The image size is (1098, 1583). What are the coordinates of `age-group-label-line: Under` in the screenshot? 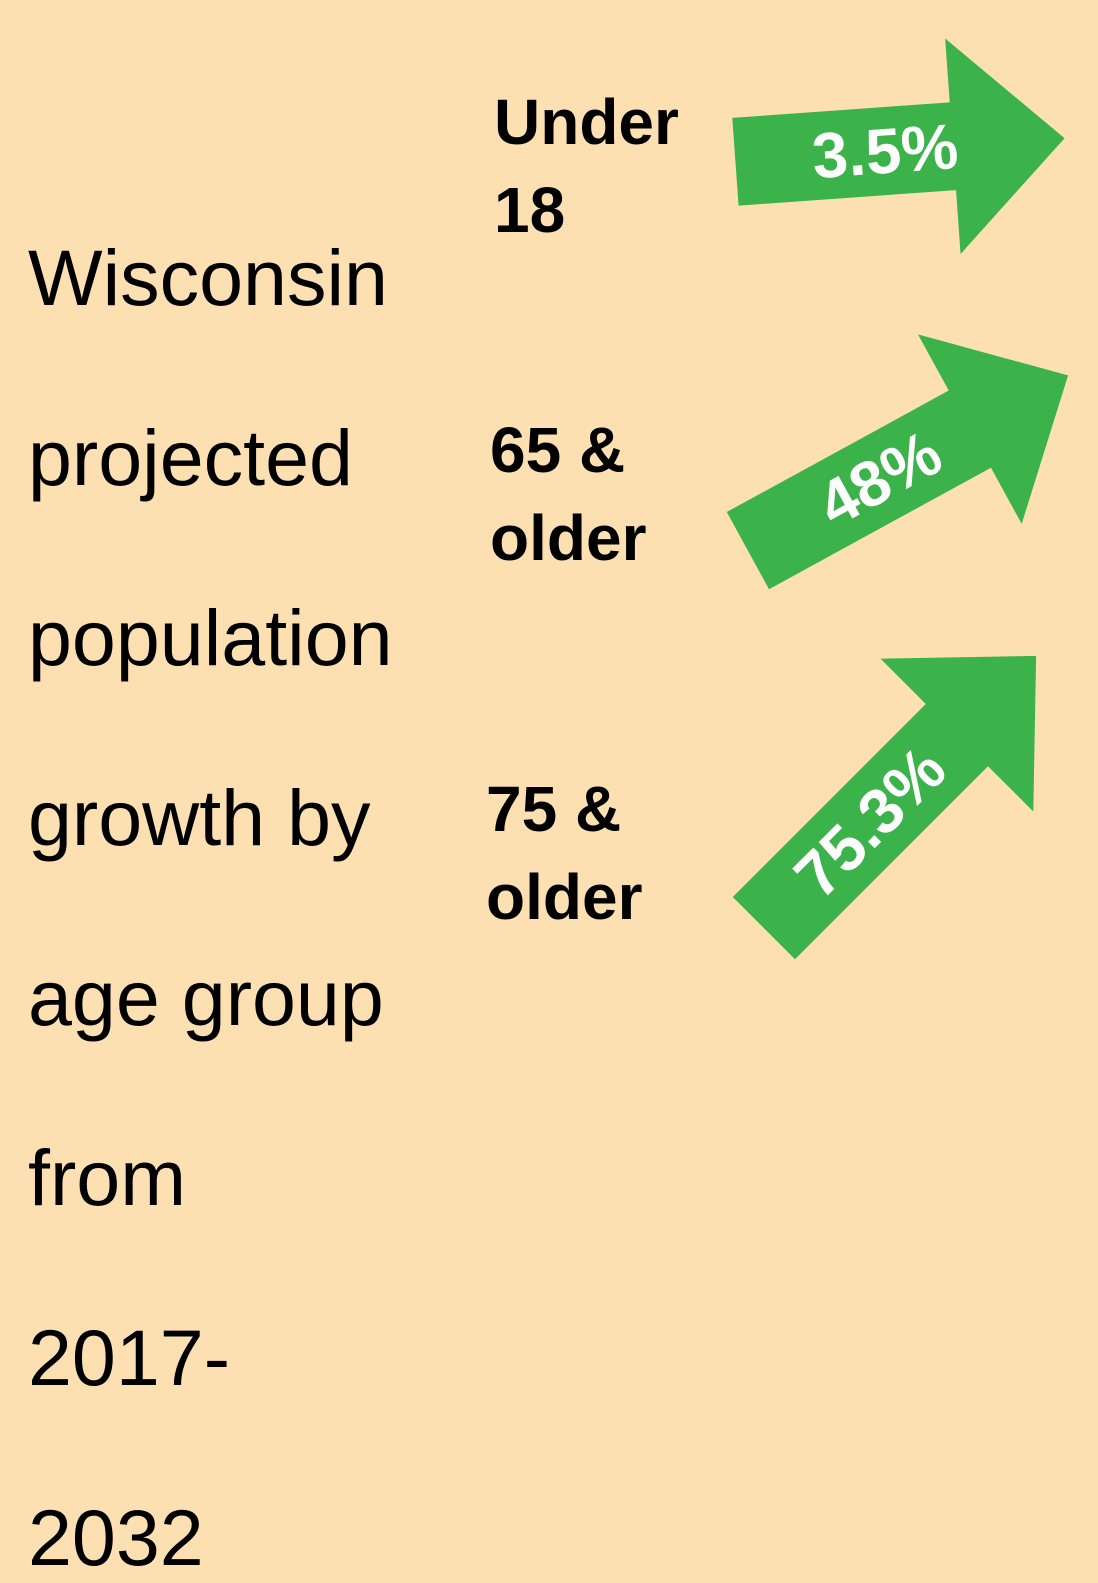 It's located at (586, 122).